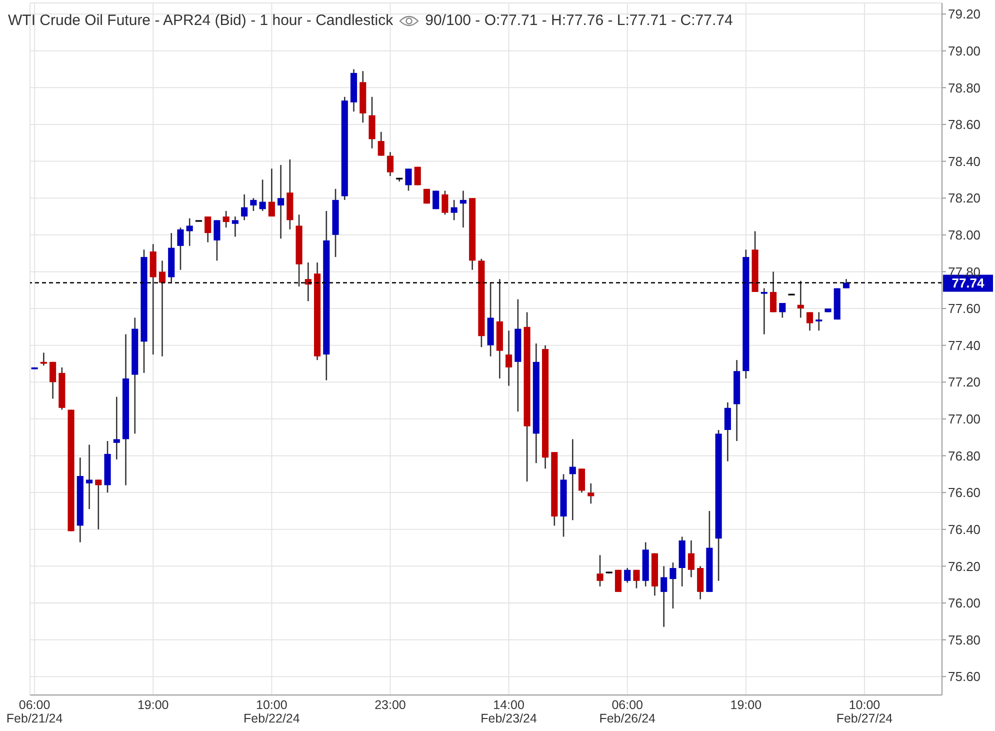  I want to click on text: 90/100 - O:77.71 - H:77.76 - L:77.71 - C:77.74, so click(579, 20).